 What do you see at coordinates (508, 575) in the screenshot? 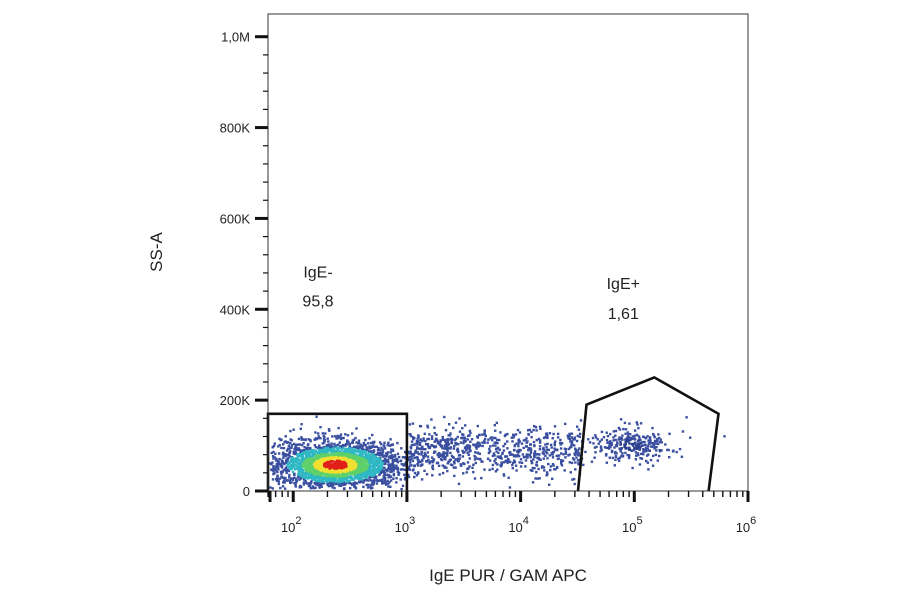
I see `x-axis-title: IgE PUR / GAM APC` at bounding box center [508, 575].